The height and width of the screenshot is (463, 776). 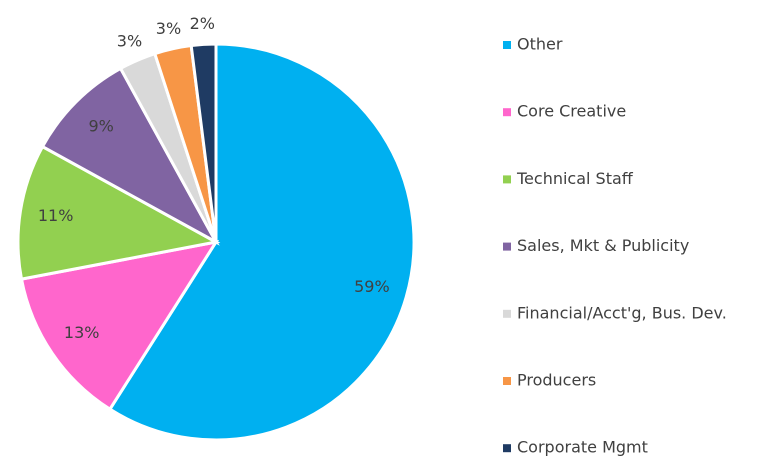 What do you see at coordinates (571, 111) in the screenshot?
I see `legend-label: Core Creative` at bounding box center [571, 111].